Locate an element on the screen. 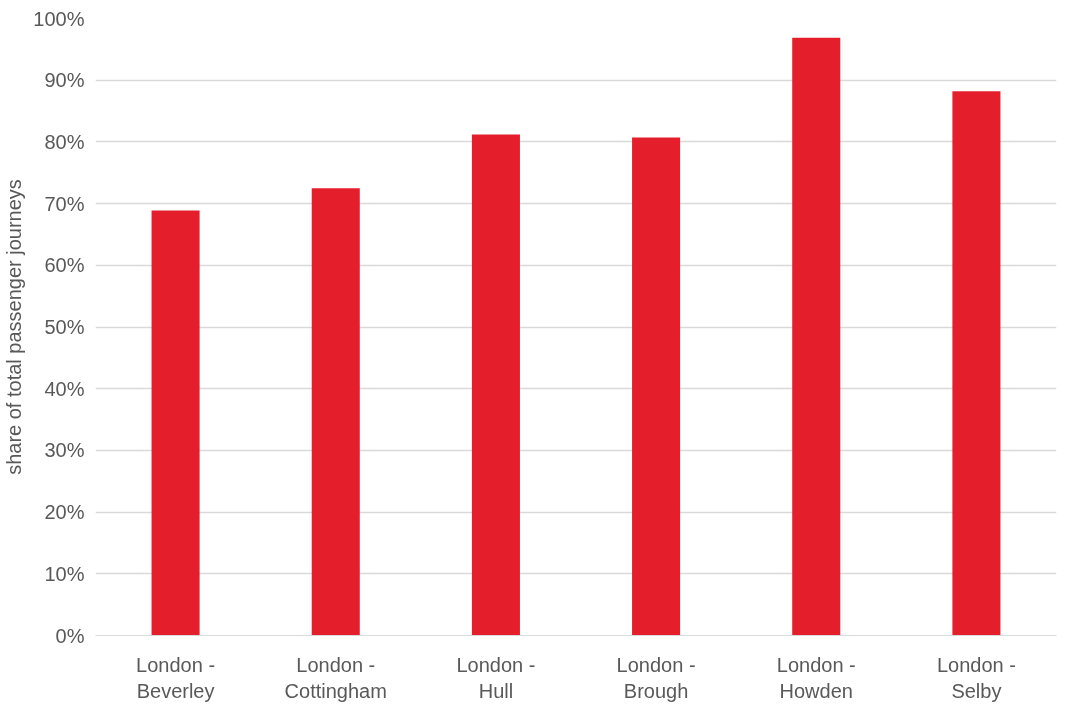 Image resolution: width=1071 pixels, height=704 pixels. y-tick-label: 100% is located at coordinates (59, 18).